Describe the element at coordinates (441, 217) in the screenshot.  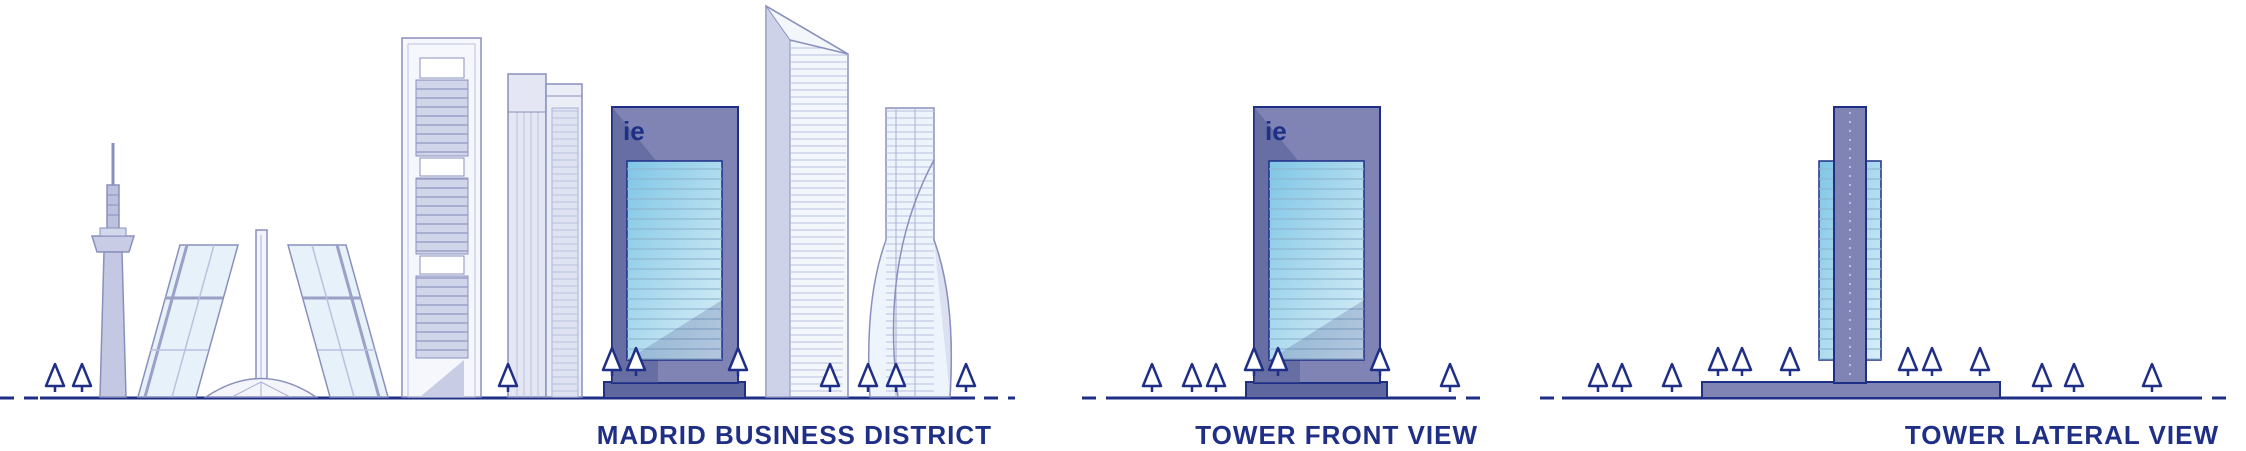
I see `torre-cepsa` at that location.